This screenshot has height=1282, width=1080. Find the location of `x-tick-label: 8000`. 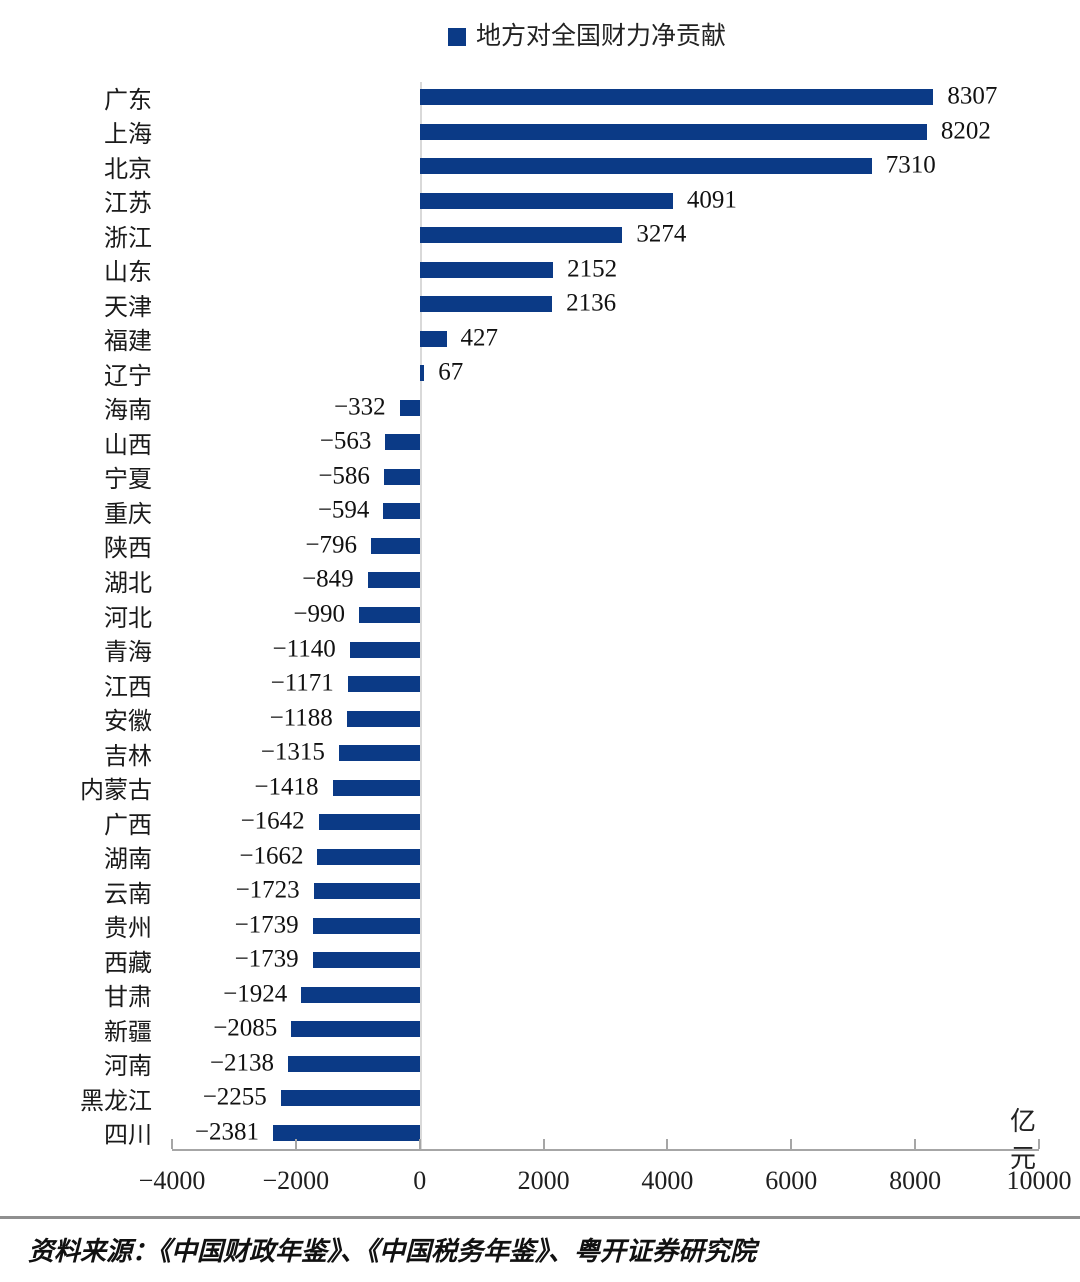

x-tick-label: 8000 is located at coordinates (915, 1180).